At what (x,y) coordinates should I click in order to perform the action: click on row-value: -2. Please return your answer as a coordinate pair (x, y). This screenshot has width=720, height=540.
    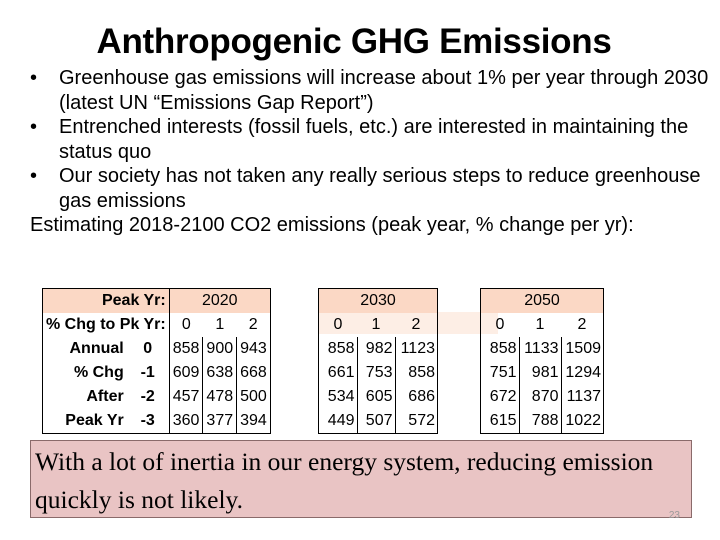
    Looking at the image, I should click on (147, 396).